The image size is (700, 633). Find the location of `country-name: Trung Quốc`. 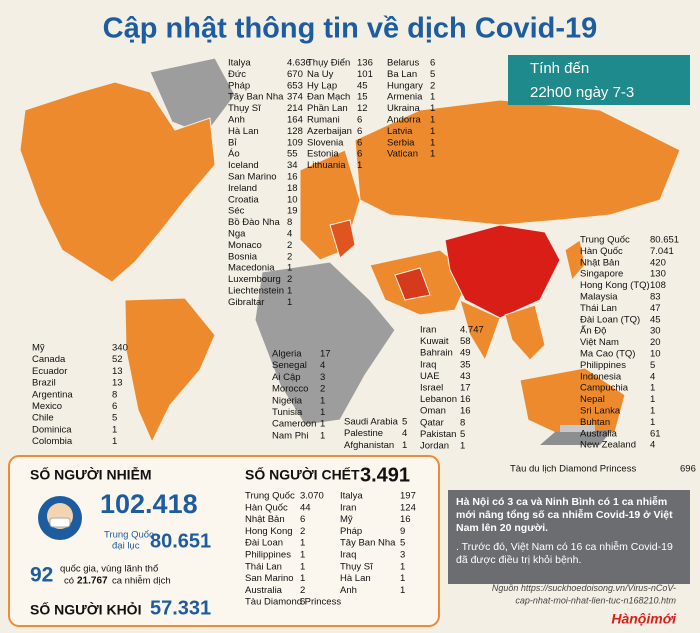

country-name: Trung Quốc is located at coordinates (270, 496).